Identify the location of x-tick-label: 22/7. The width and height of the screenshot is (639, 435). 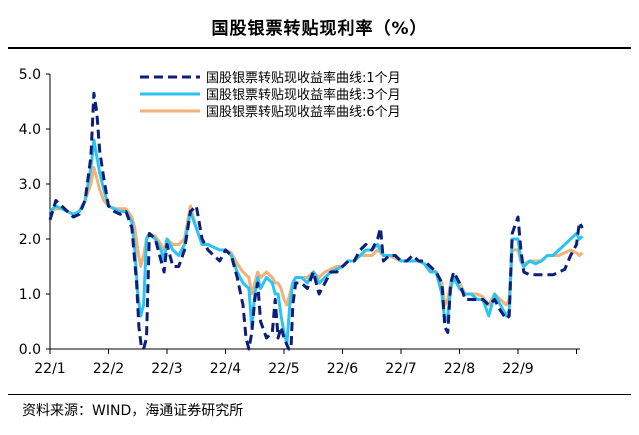
(400, 369).